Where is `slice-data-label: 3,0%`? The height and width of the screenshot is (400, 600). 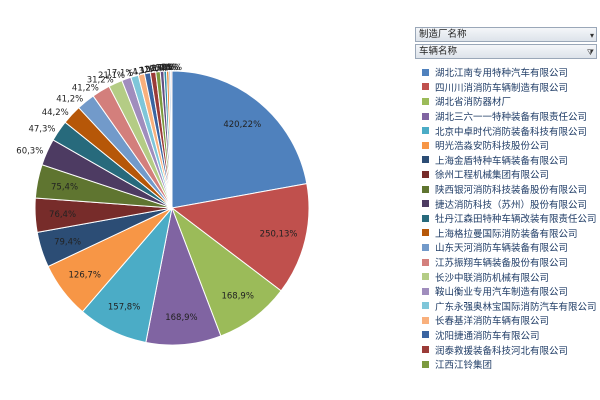 slice-data-label: 3,0% is located at coordinates (171, 68).